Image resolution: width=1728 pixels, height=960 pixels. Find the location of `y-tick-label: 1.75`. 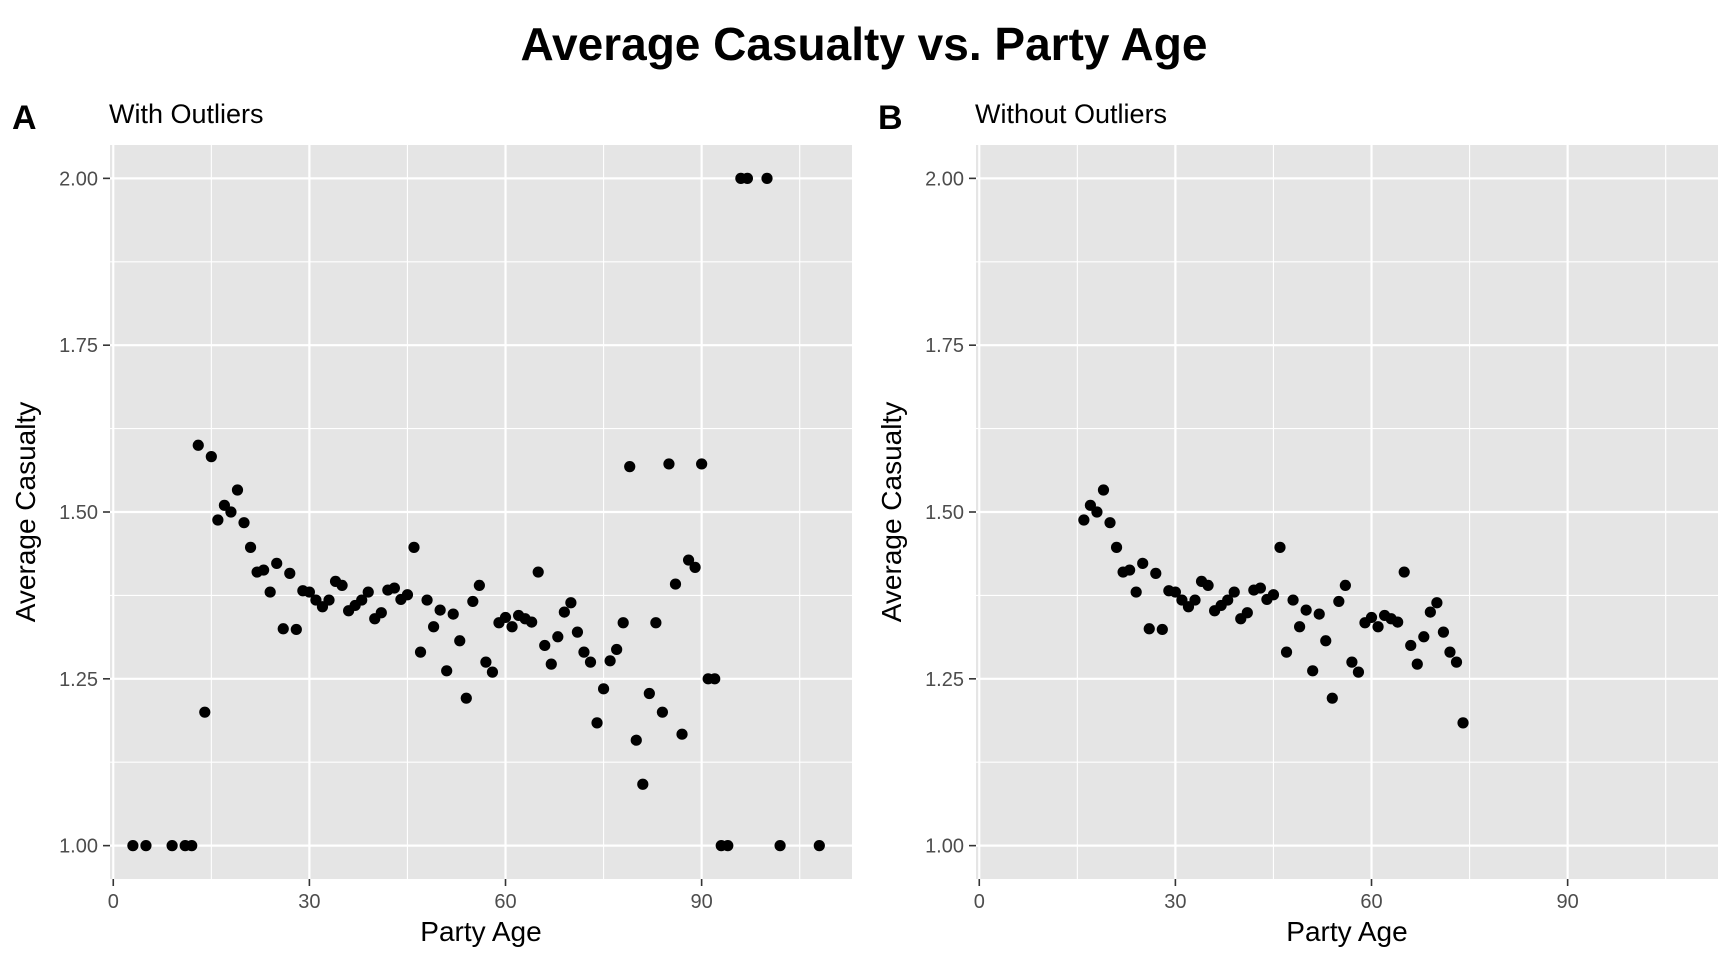

y-tick-label: 1.75 is located at coordinates (78, 346).